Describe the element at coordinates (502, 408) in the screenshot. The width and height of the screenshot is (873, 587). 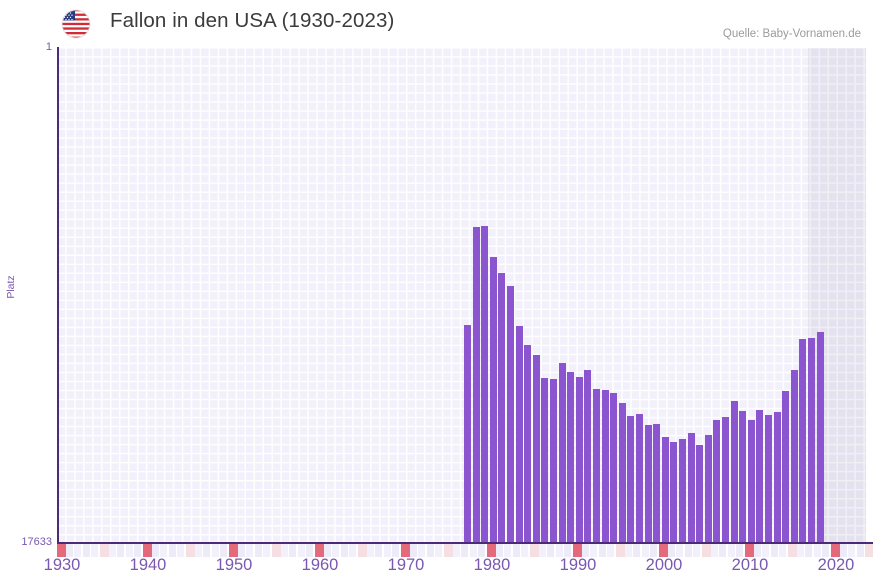
I see `bar-1983` at that location.